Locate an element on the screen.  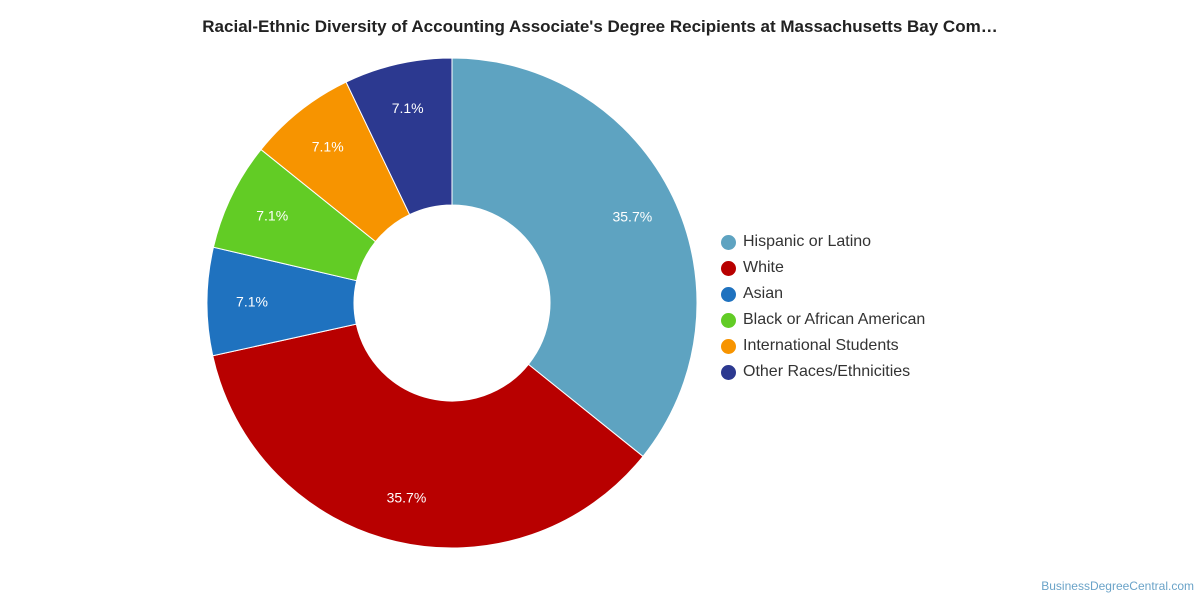
legend-label: White is located at coordinates (763, 267).